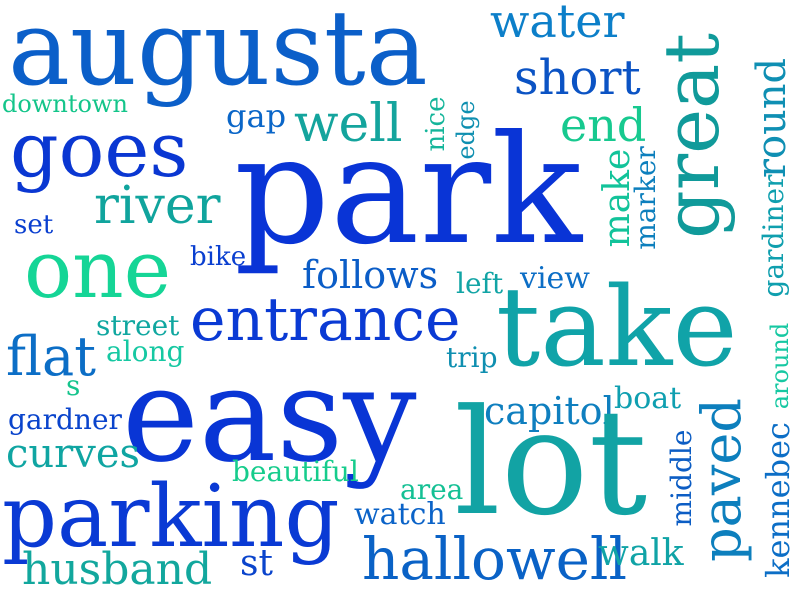 The height and width of the screenshot is (600, 800). I want to click on word-water: water, so click(557, 24).